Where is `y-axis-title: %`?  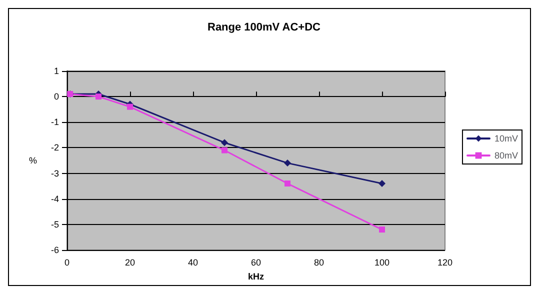
y-axis-title: % is located at coordinates (32, 161).